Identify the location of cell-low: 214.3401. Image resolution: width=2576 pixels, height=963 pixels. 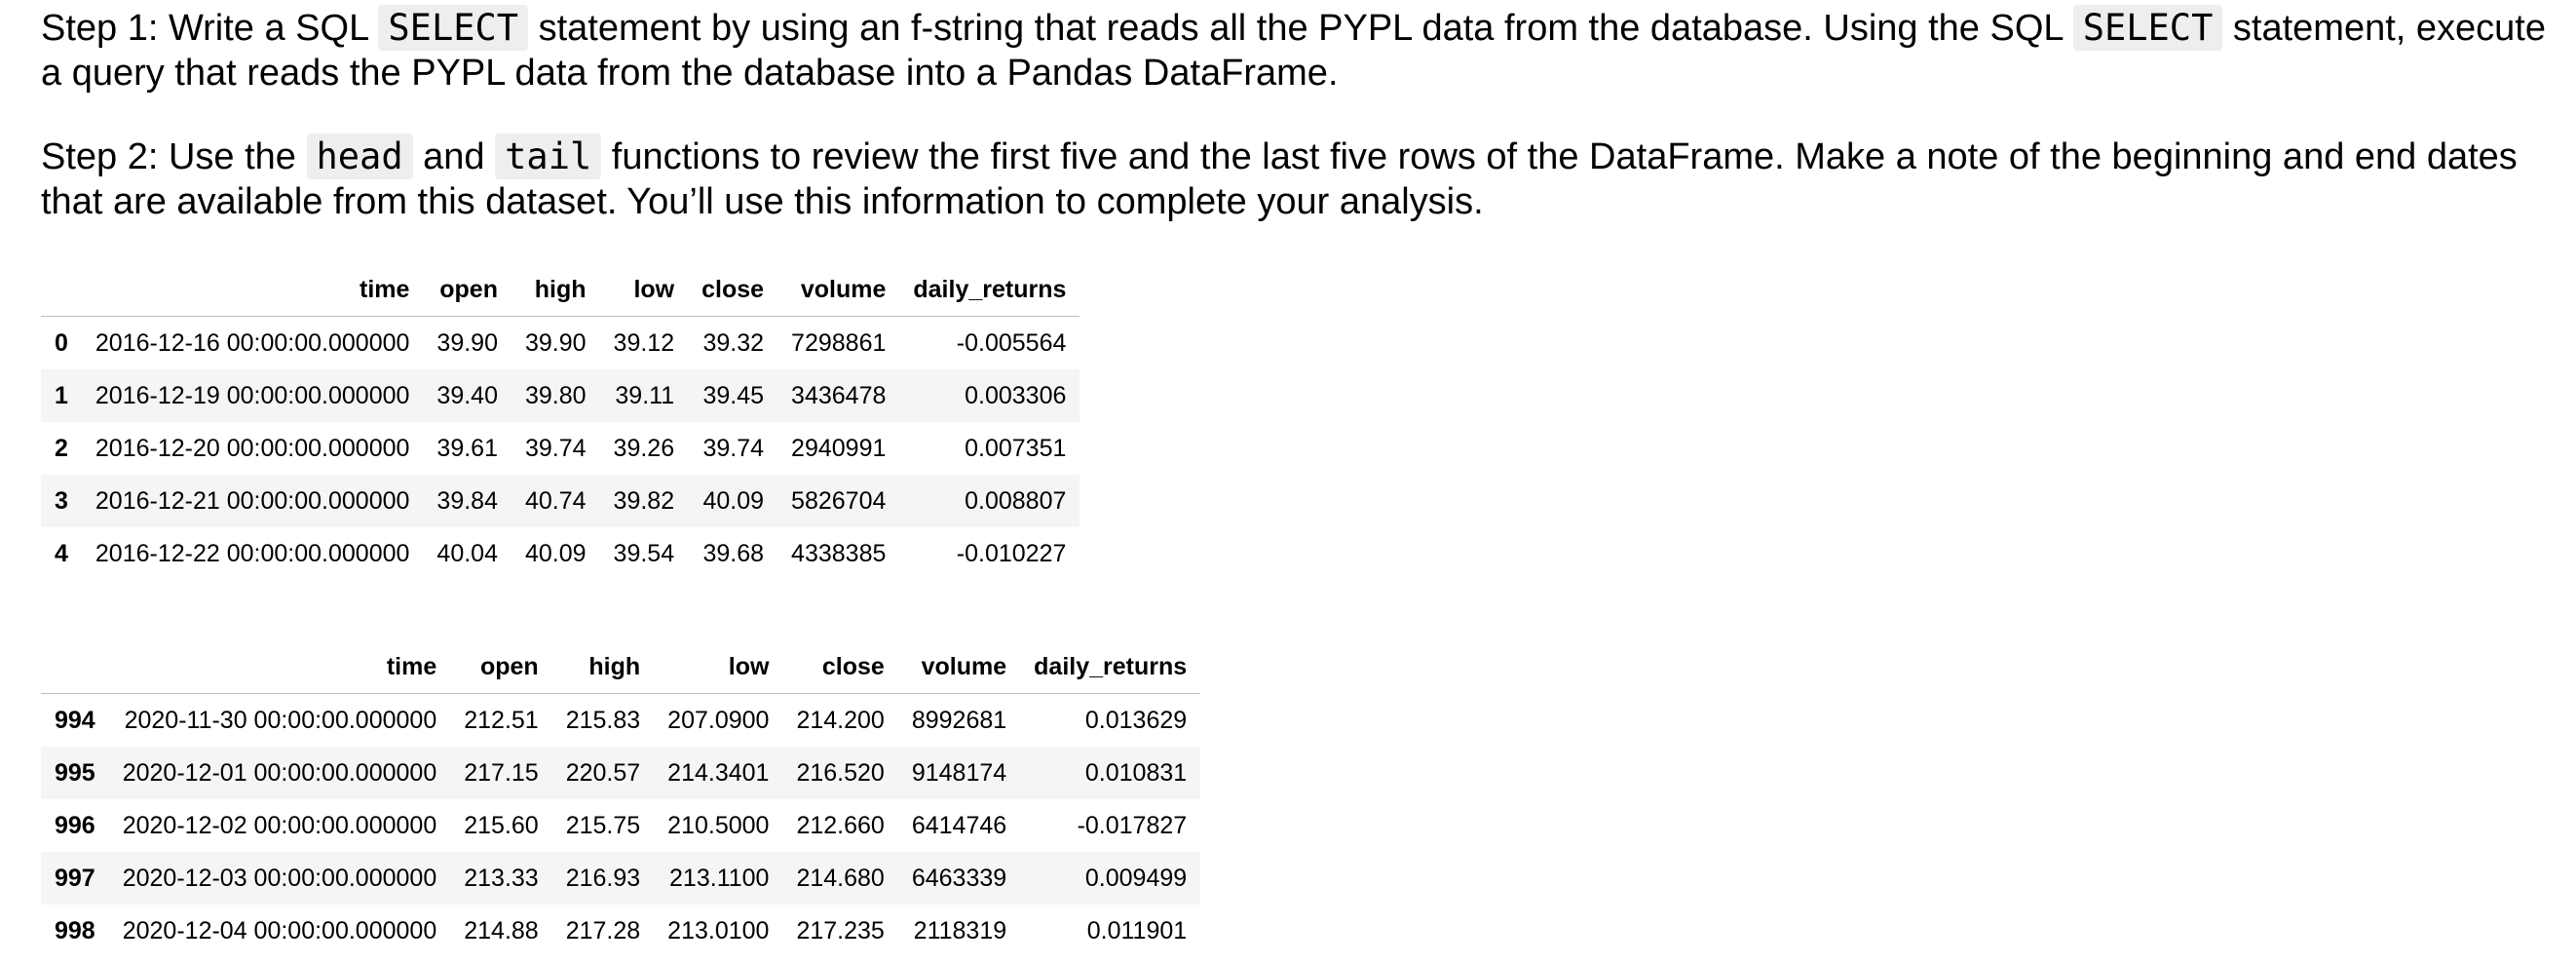
(718, 772).